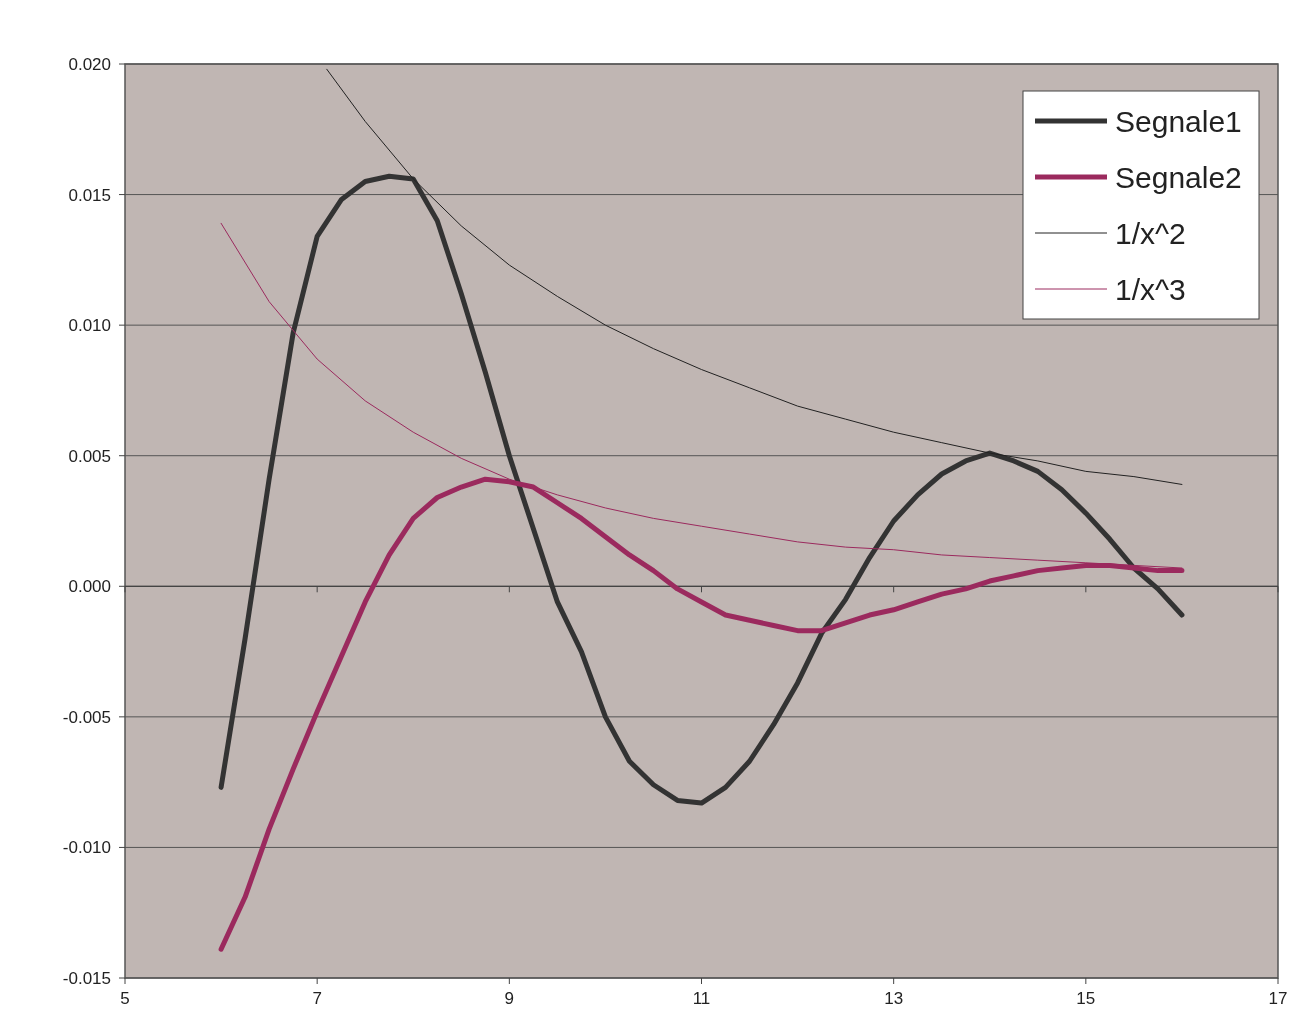 The width and height of the screenshot is (1304, 1031). I want to click on legend-label: Segnale1, so click(1178, 121).